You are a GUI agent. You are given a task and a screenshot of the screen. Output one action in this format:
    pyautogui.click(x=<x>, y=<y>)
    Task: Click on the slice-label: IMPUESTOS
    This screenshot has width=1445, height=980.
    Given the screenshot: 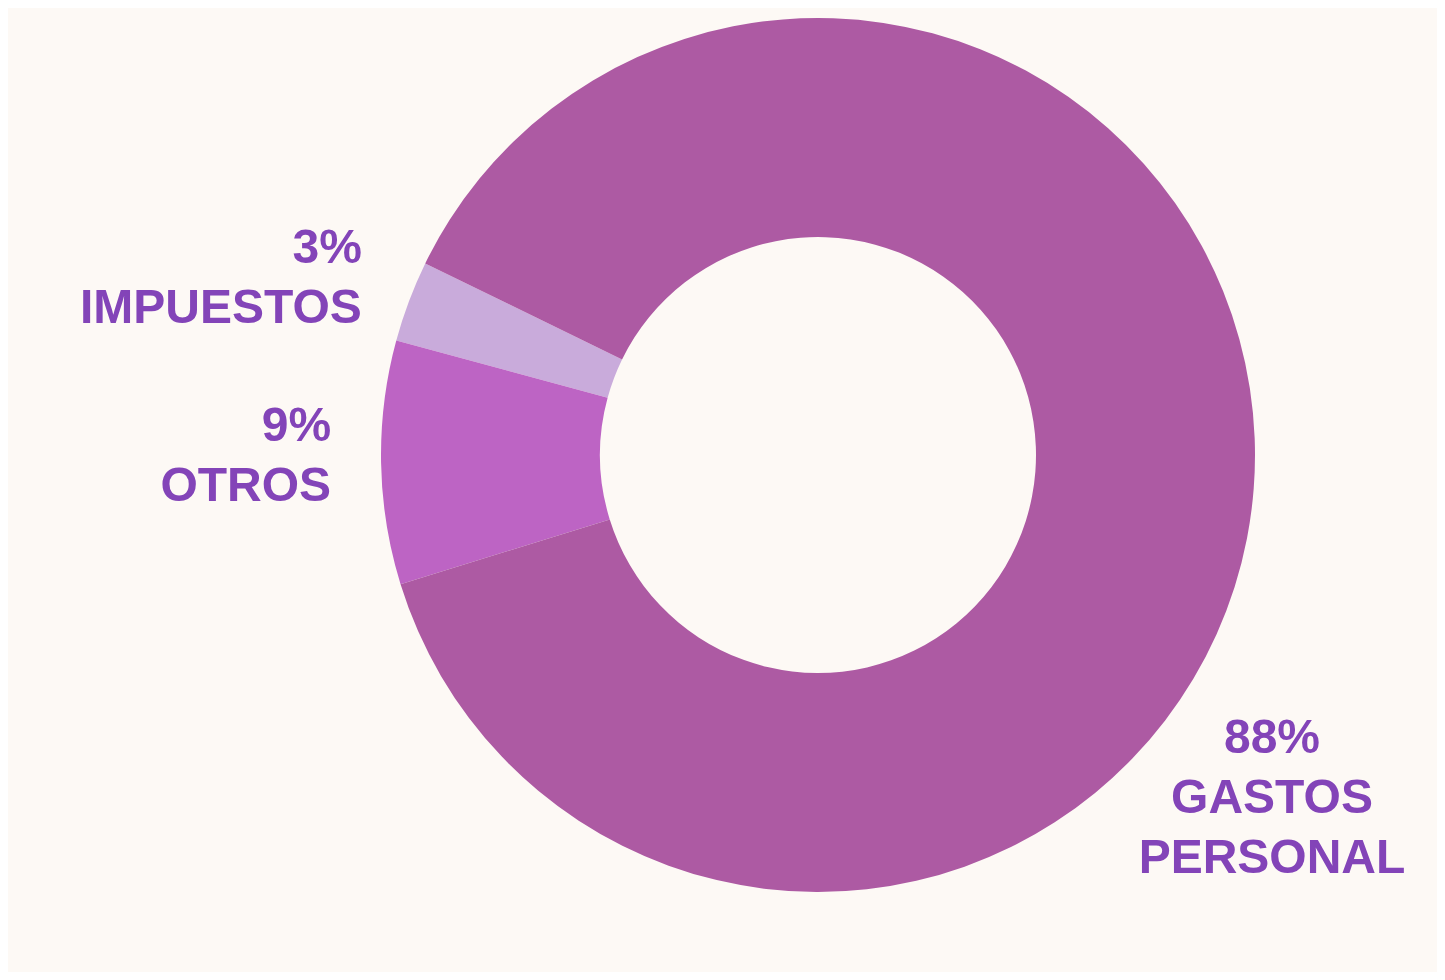 What is the action you would take?
    pyautogui.click(x=220, y=307)
    